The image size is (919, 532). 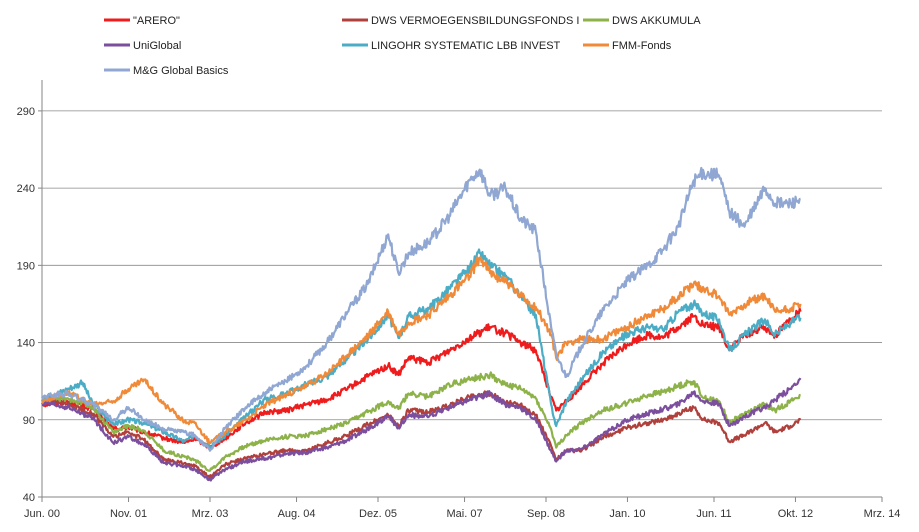 What do you see at coordinates (26, 189) in the screenshot?
I see `y-tick-label: 240` at bounding box center [26, 189].